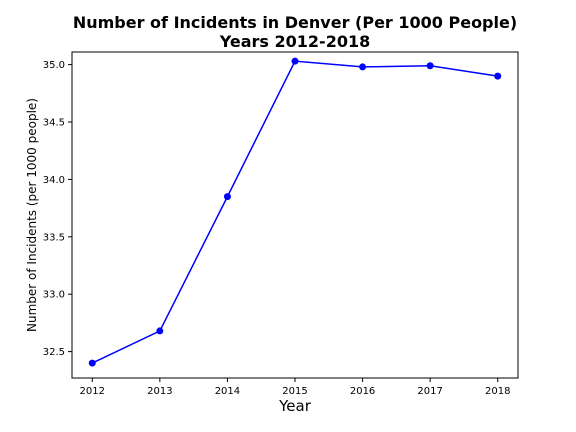  I want to click on y-tick-label: 35.0, so click(54, 65).